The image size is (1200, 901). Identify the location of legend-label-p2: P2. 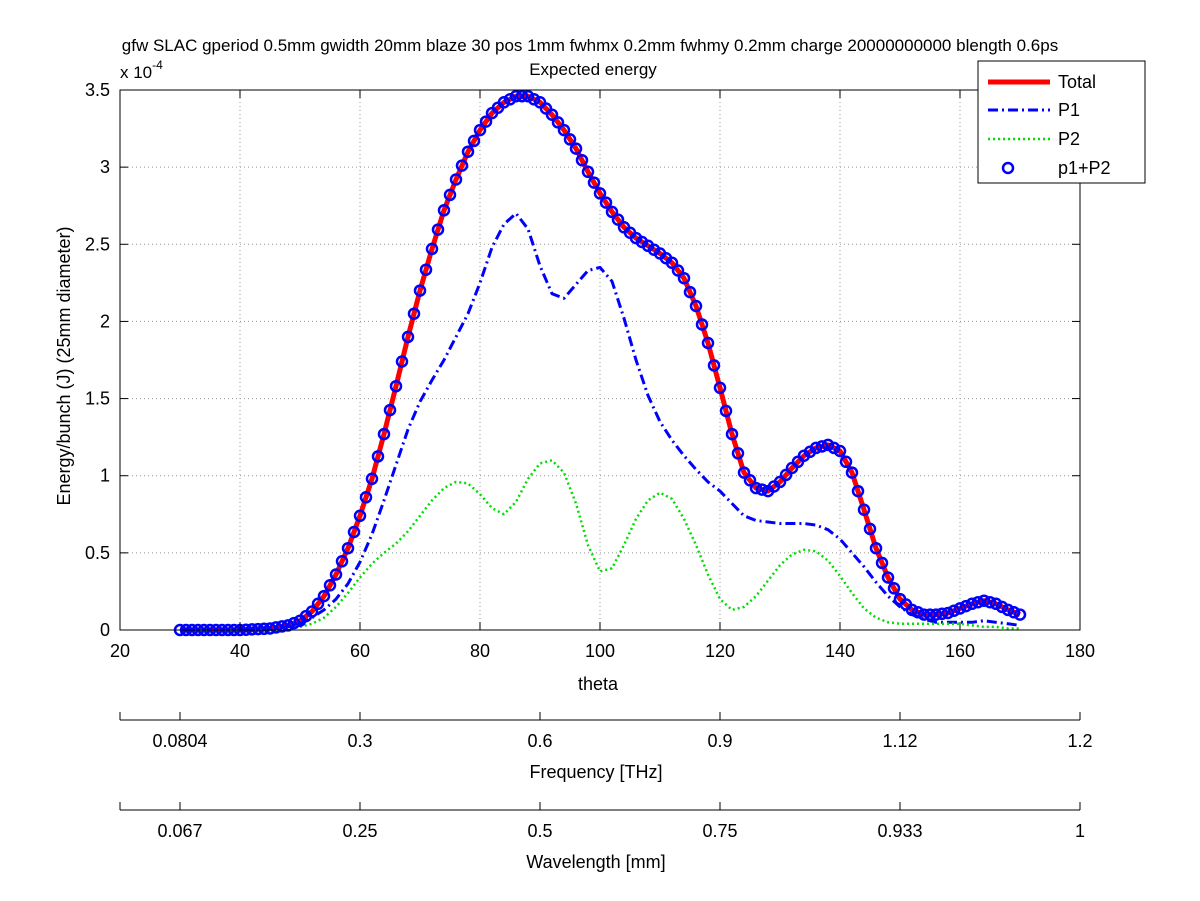
(1069, 139).